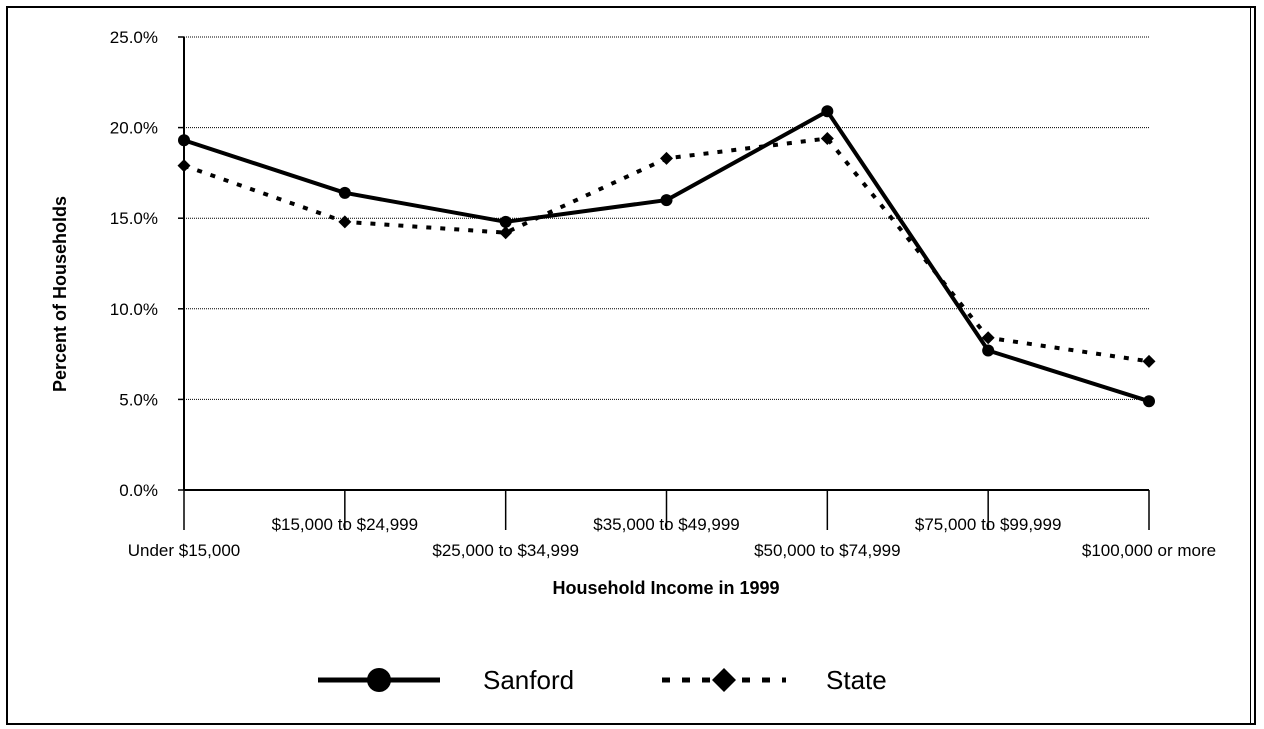 This screenshot has width=1264, height=729. I want to click on legend-label: Sanford, so click(528, 680).